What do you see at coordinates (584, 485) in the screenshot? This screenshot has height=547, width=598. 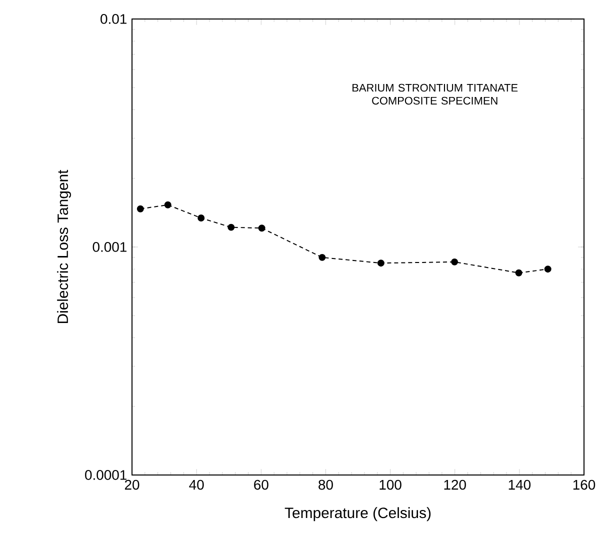 I see `x-tick-label: 160` at bounding box center [584, 485].